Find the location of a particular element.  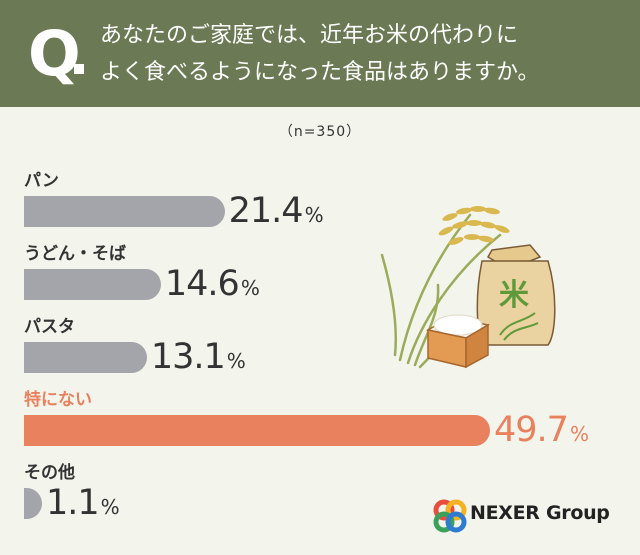

value-label: 13.1% is located at coordinates (198, 357).